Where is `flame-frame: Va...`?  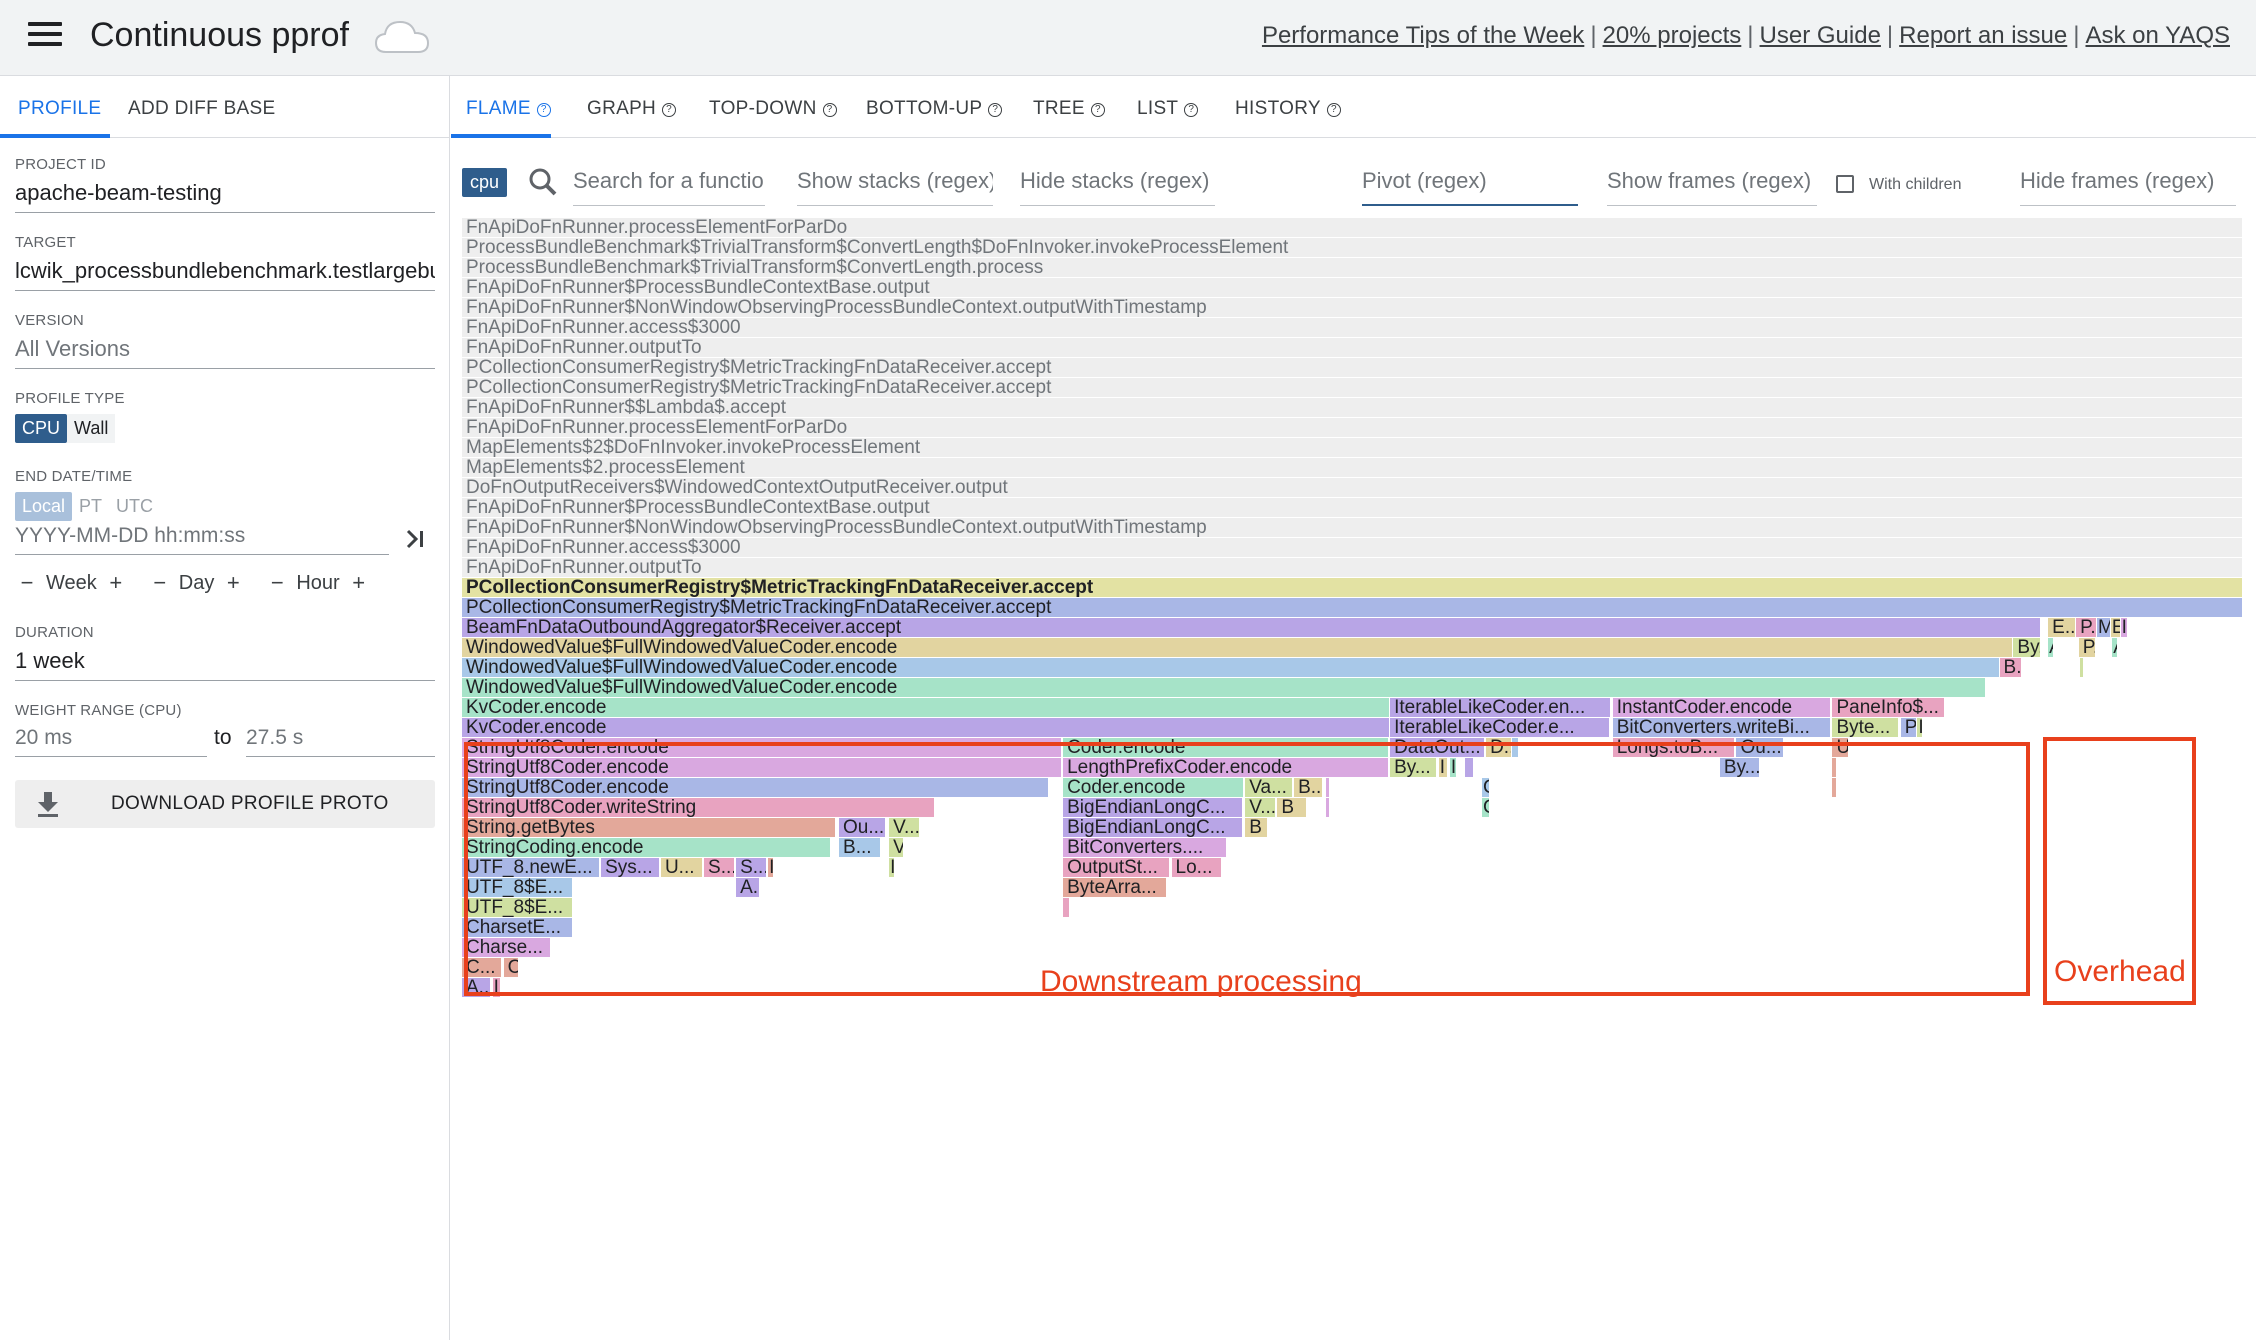
flame-frame: Va... is located at coordinates (1268, 787).